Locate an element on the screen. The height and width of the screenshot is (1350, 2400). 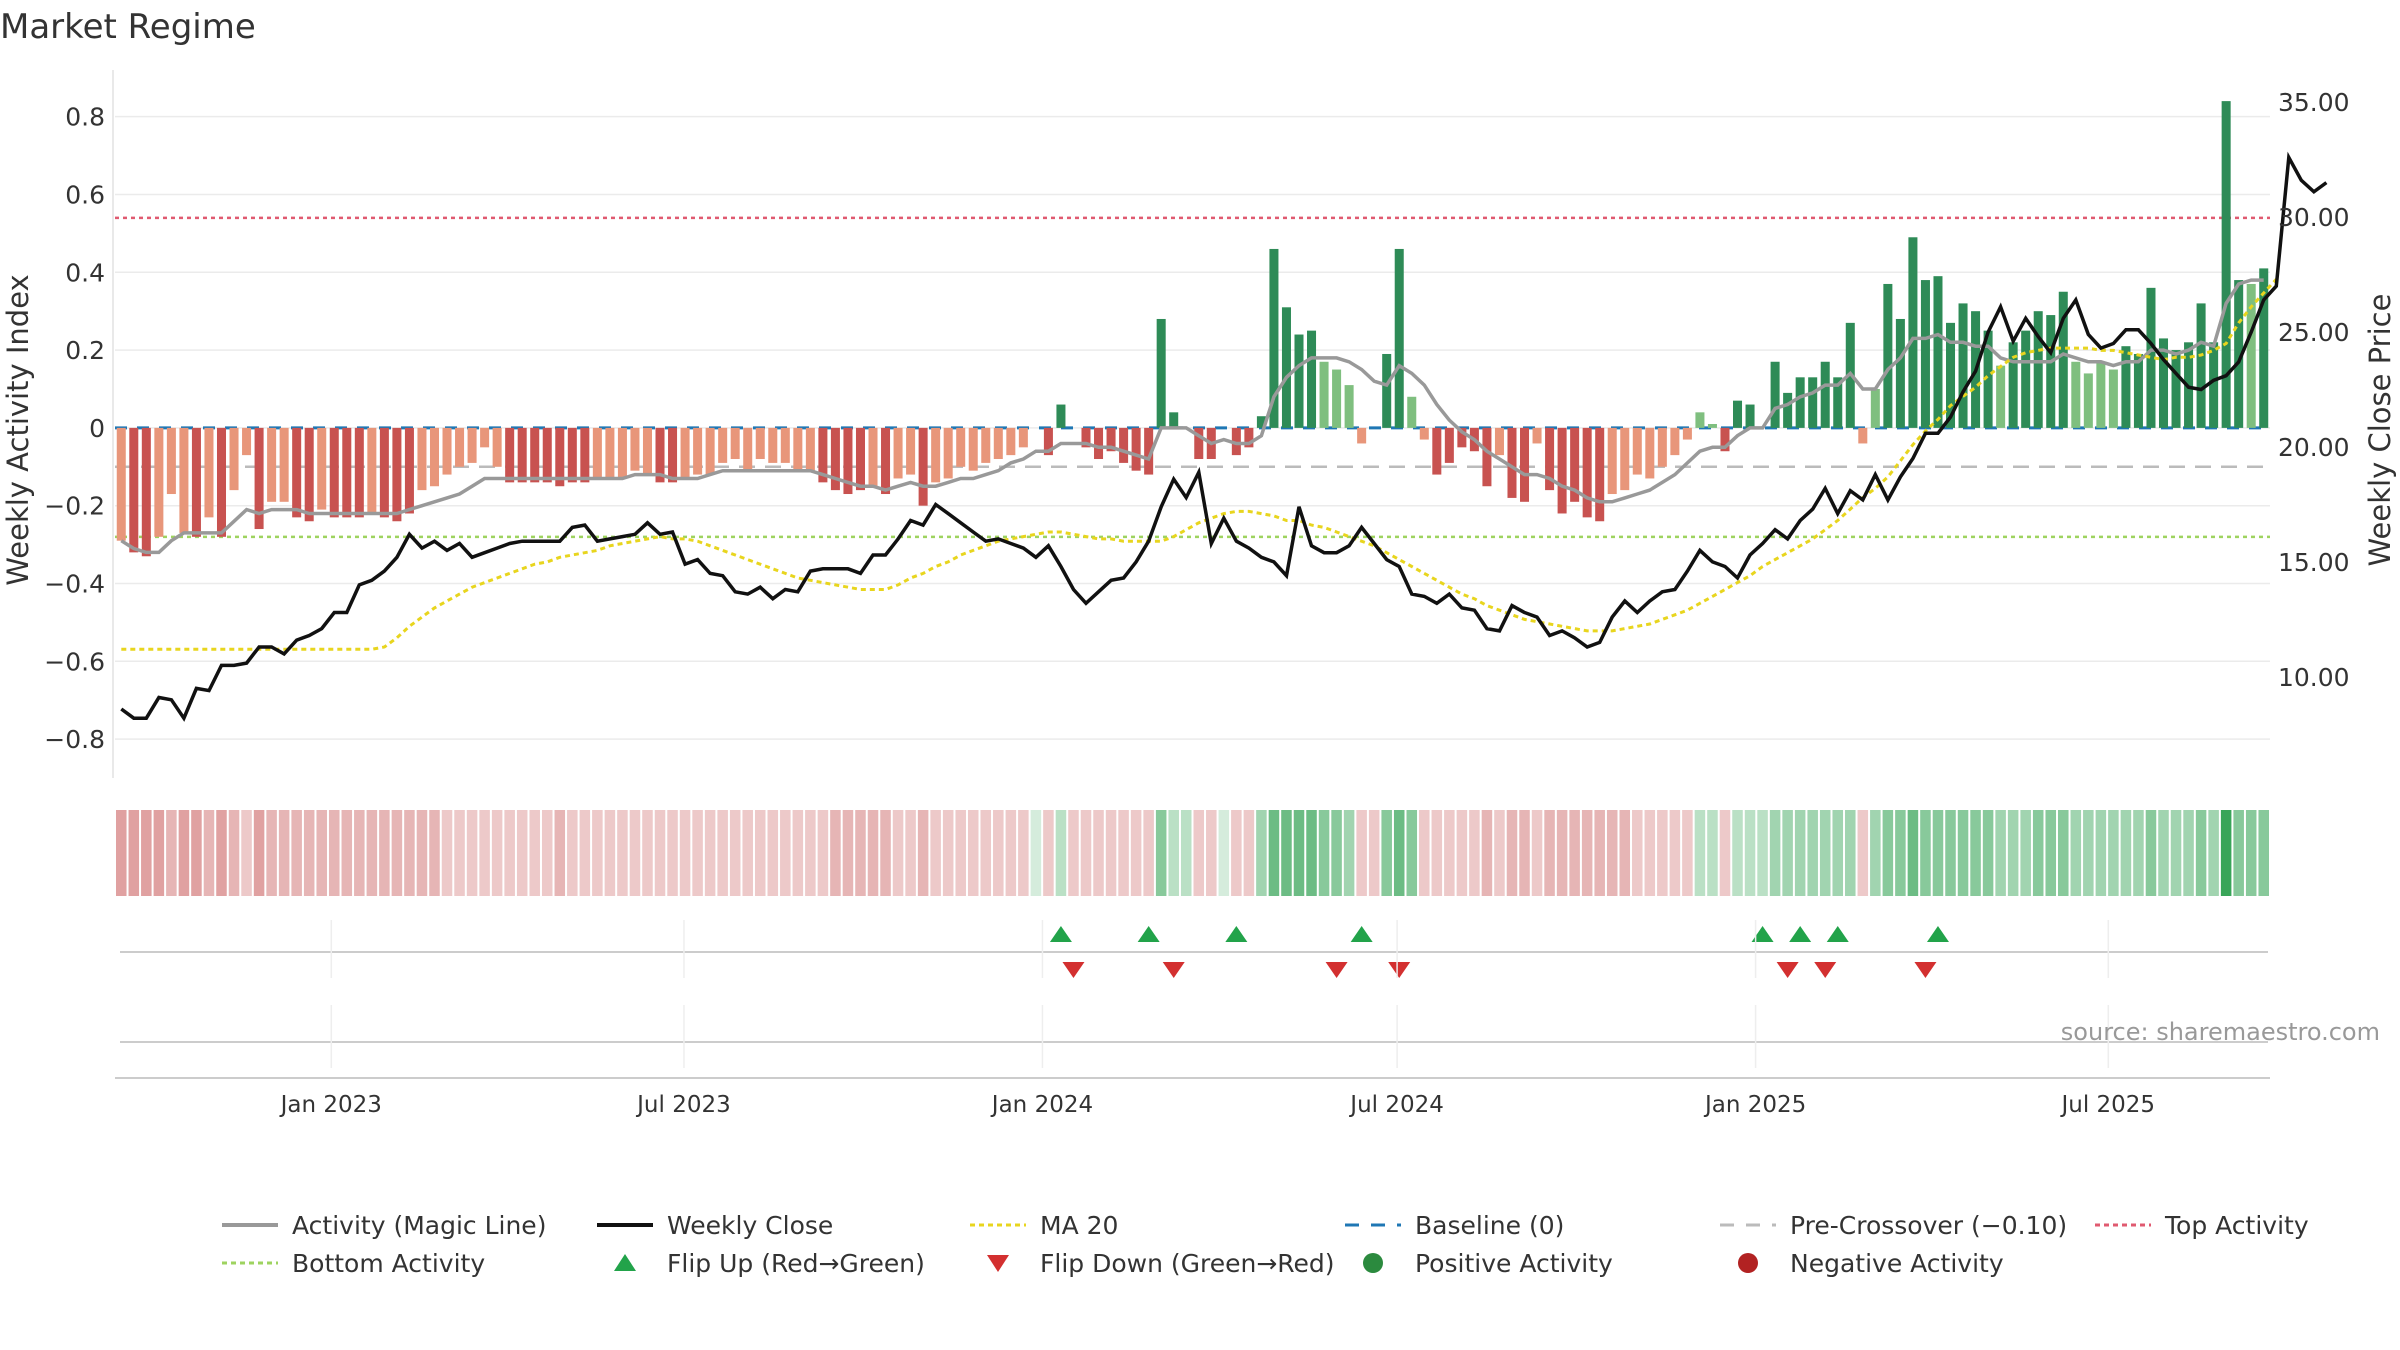
x-tick-label: Jul 2024 is located at coordinates (1396, 1105).